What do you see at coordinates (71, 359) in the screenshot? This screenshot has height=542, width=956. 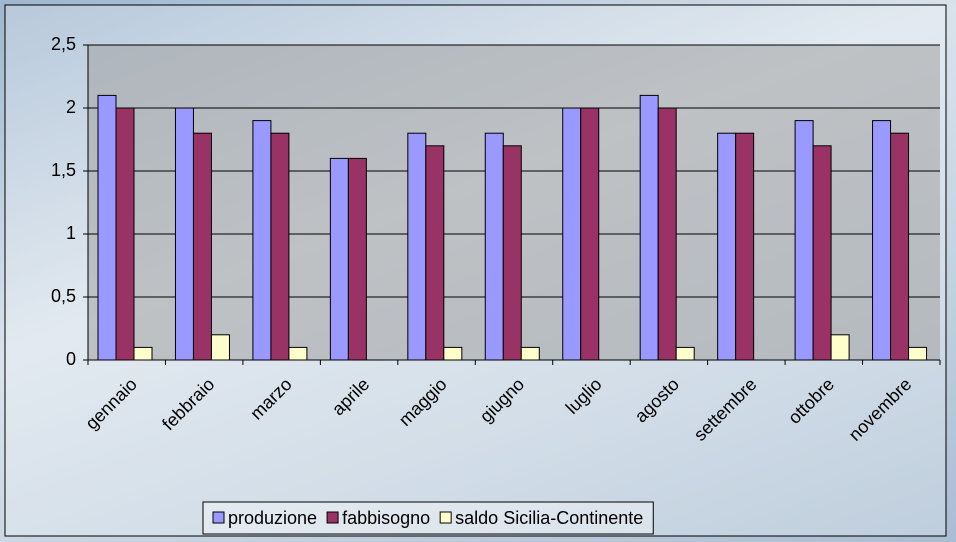 I see `y-tick-label: 0` at bounding box center [71, 359].